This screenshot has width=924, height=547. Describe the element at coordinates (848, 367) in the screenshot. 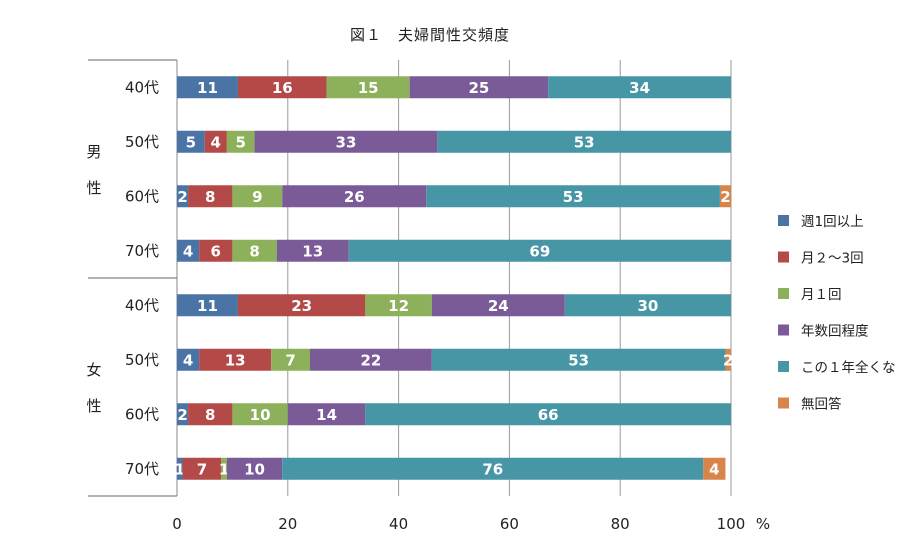

I see `legend-label: この１年全くな` at that location.